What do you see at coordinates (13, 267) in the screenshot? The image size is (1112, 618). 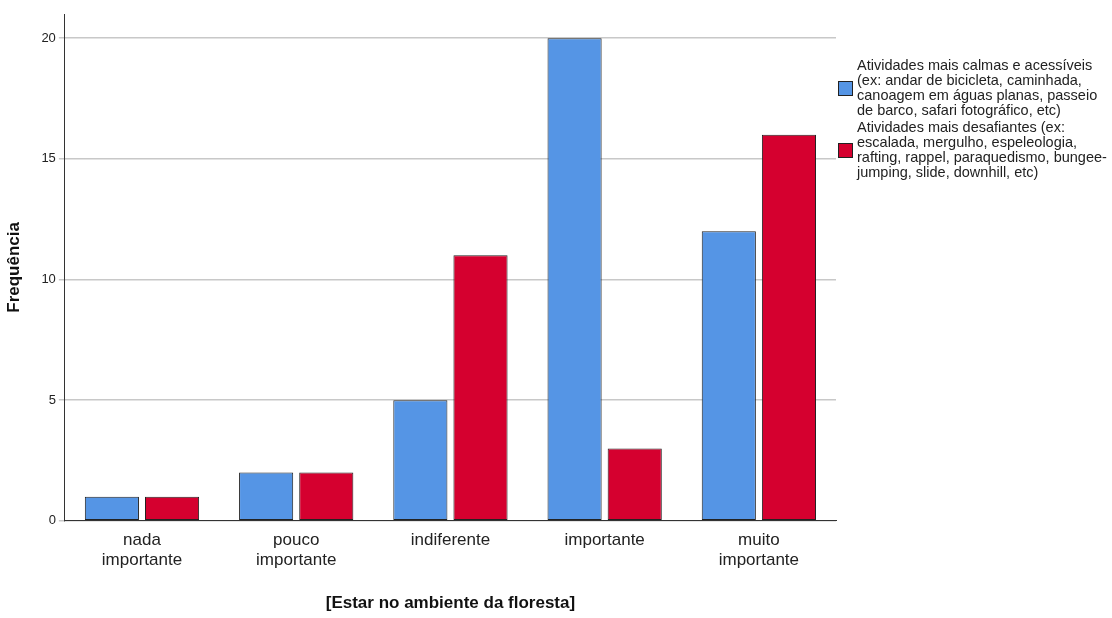 I see `y-axis-title: Frequência` at bounding box center [13, 267].